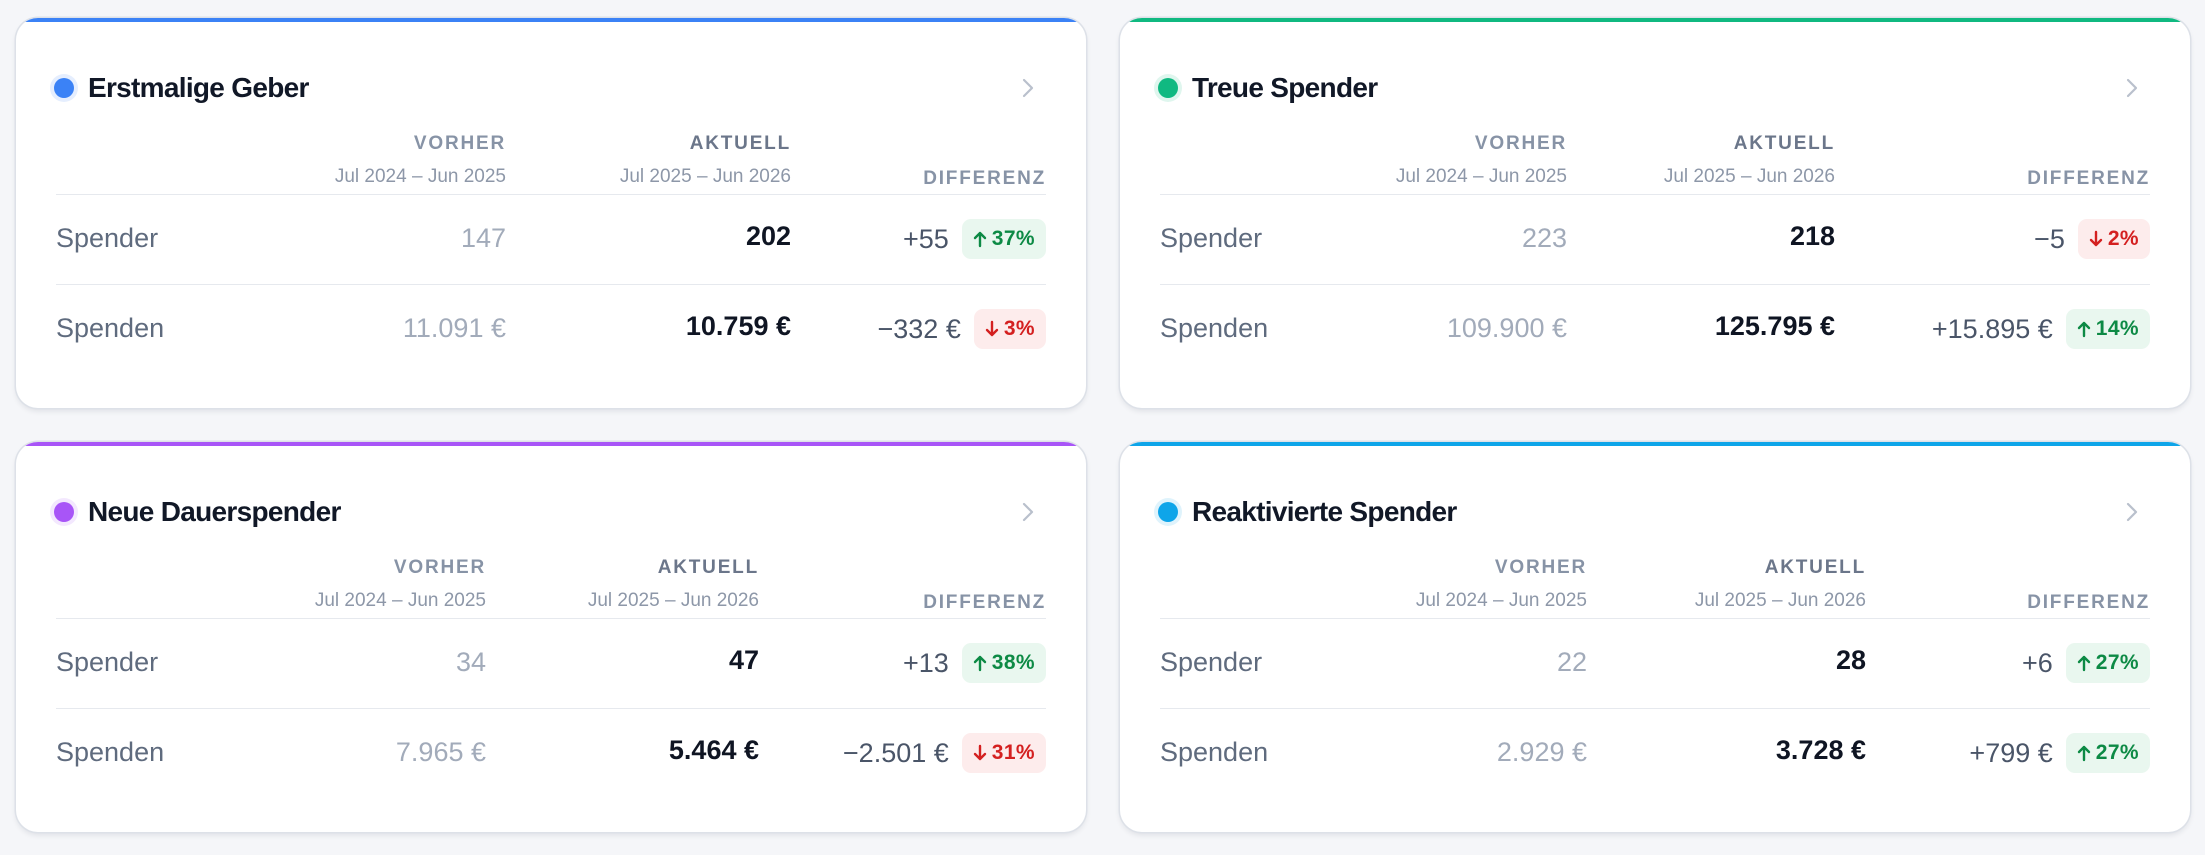  Describe the element at coordinates (2123, 238) in the screenshot. I see `change-percent: 2%` at that location.